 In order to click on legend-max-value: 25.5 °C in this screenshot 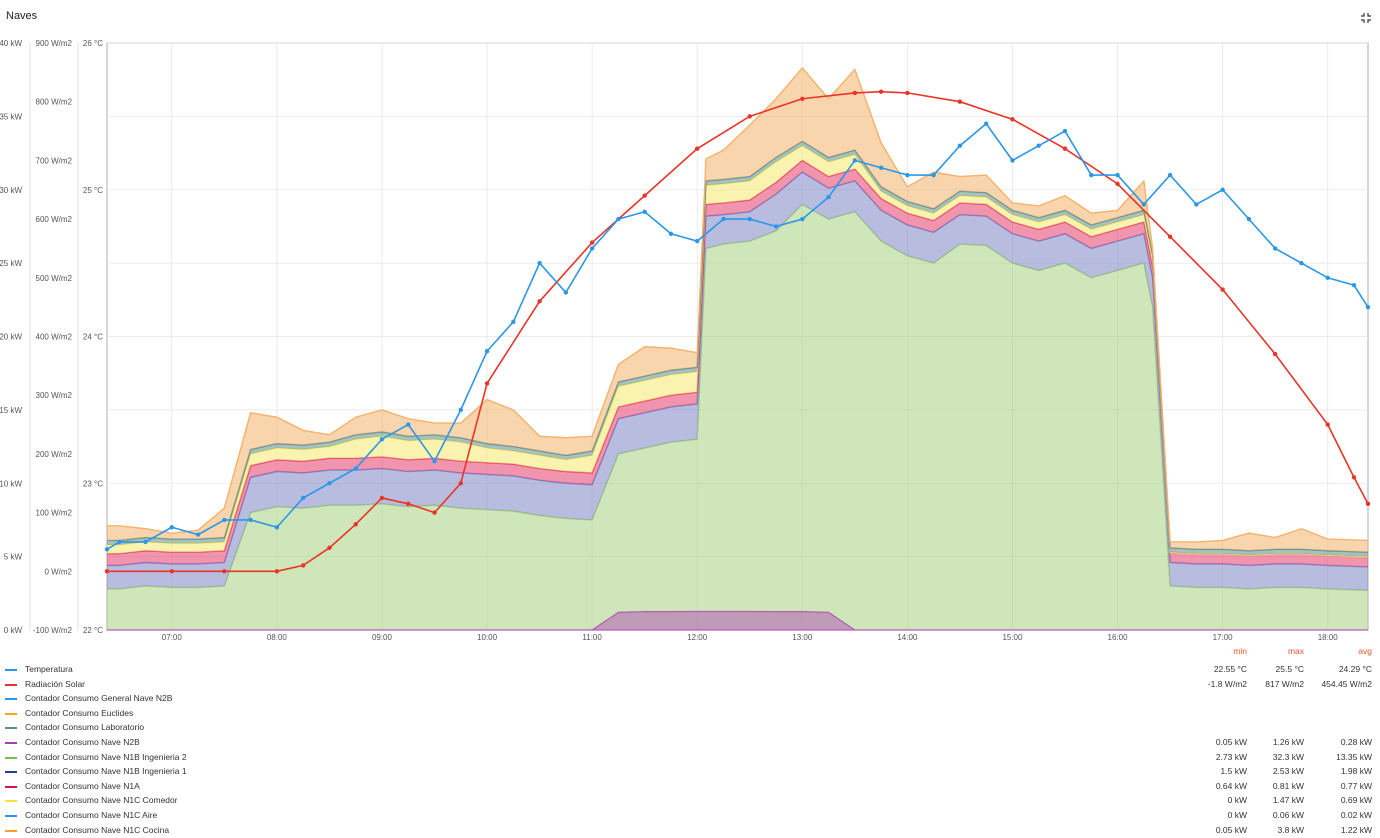, I will do `click(1289, 669)`.